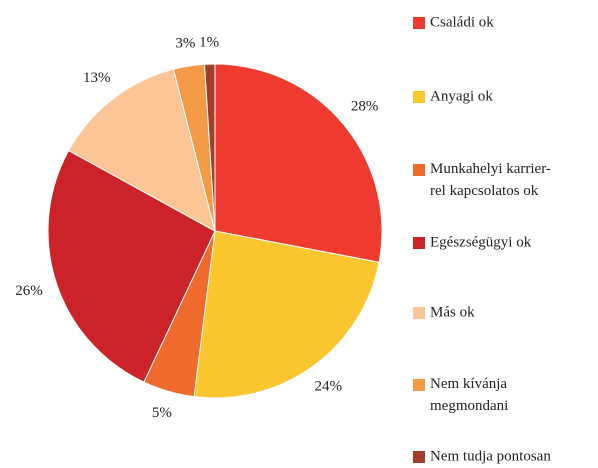  What do you see at coordinates (365, 107) in the screenshot?
I see `data-label: 28%` at bounding box center [365, 107].